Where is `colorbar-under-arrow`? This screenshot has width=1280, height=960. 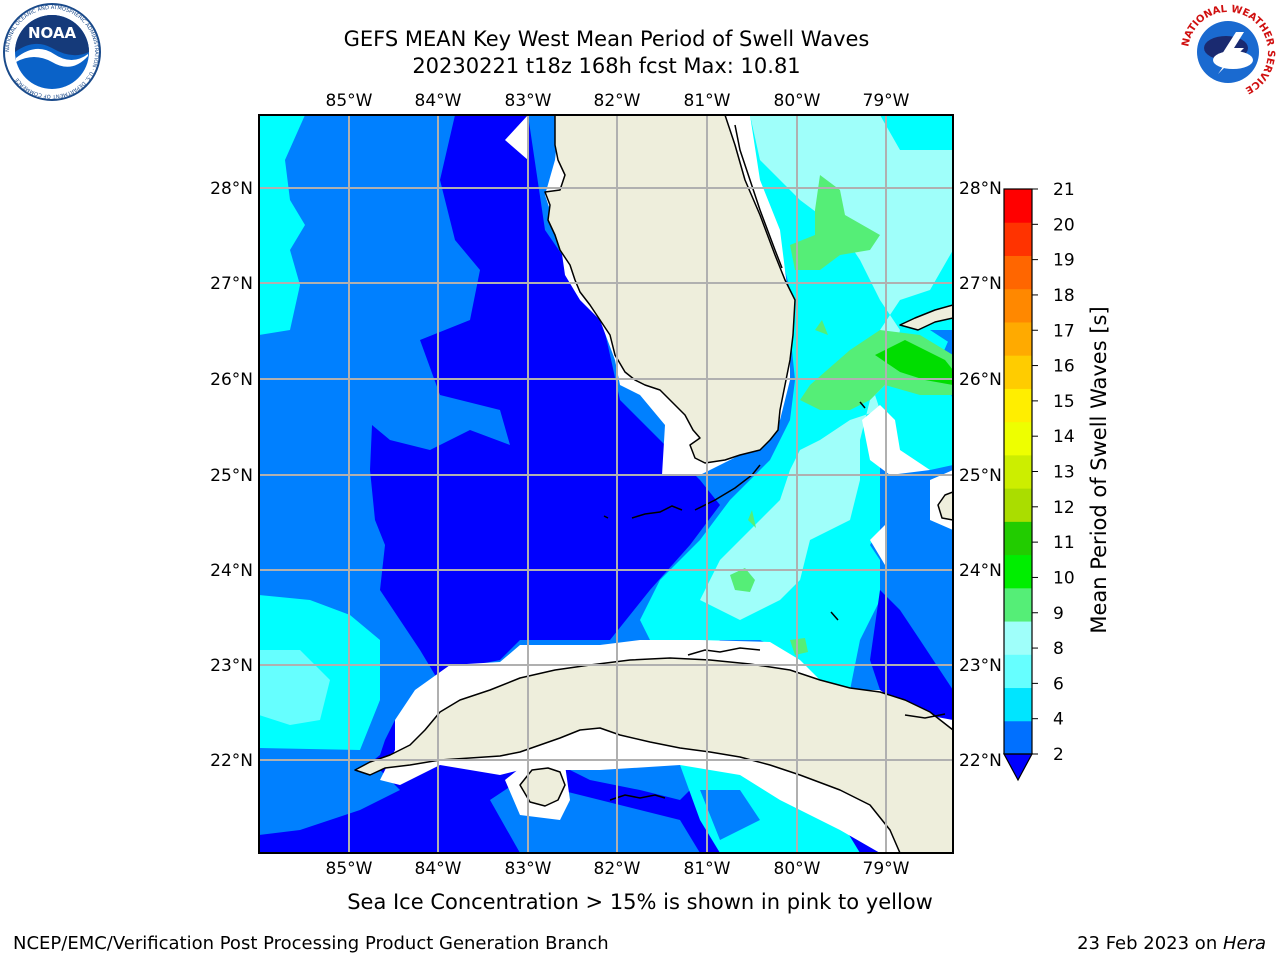
colorbar-under-arrow is located at coordinates (1018, 767).